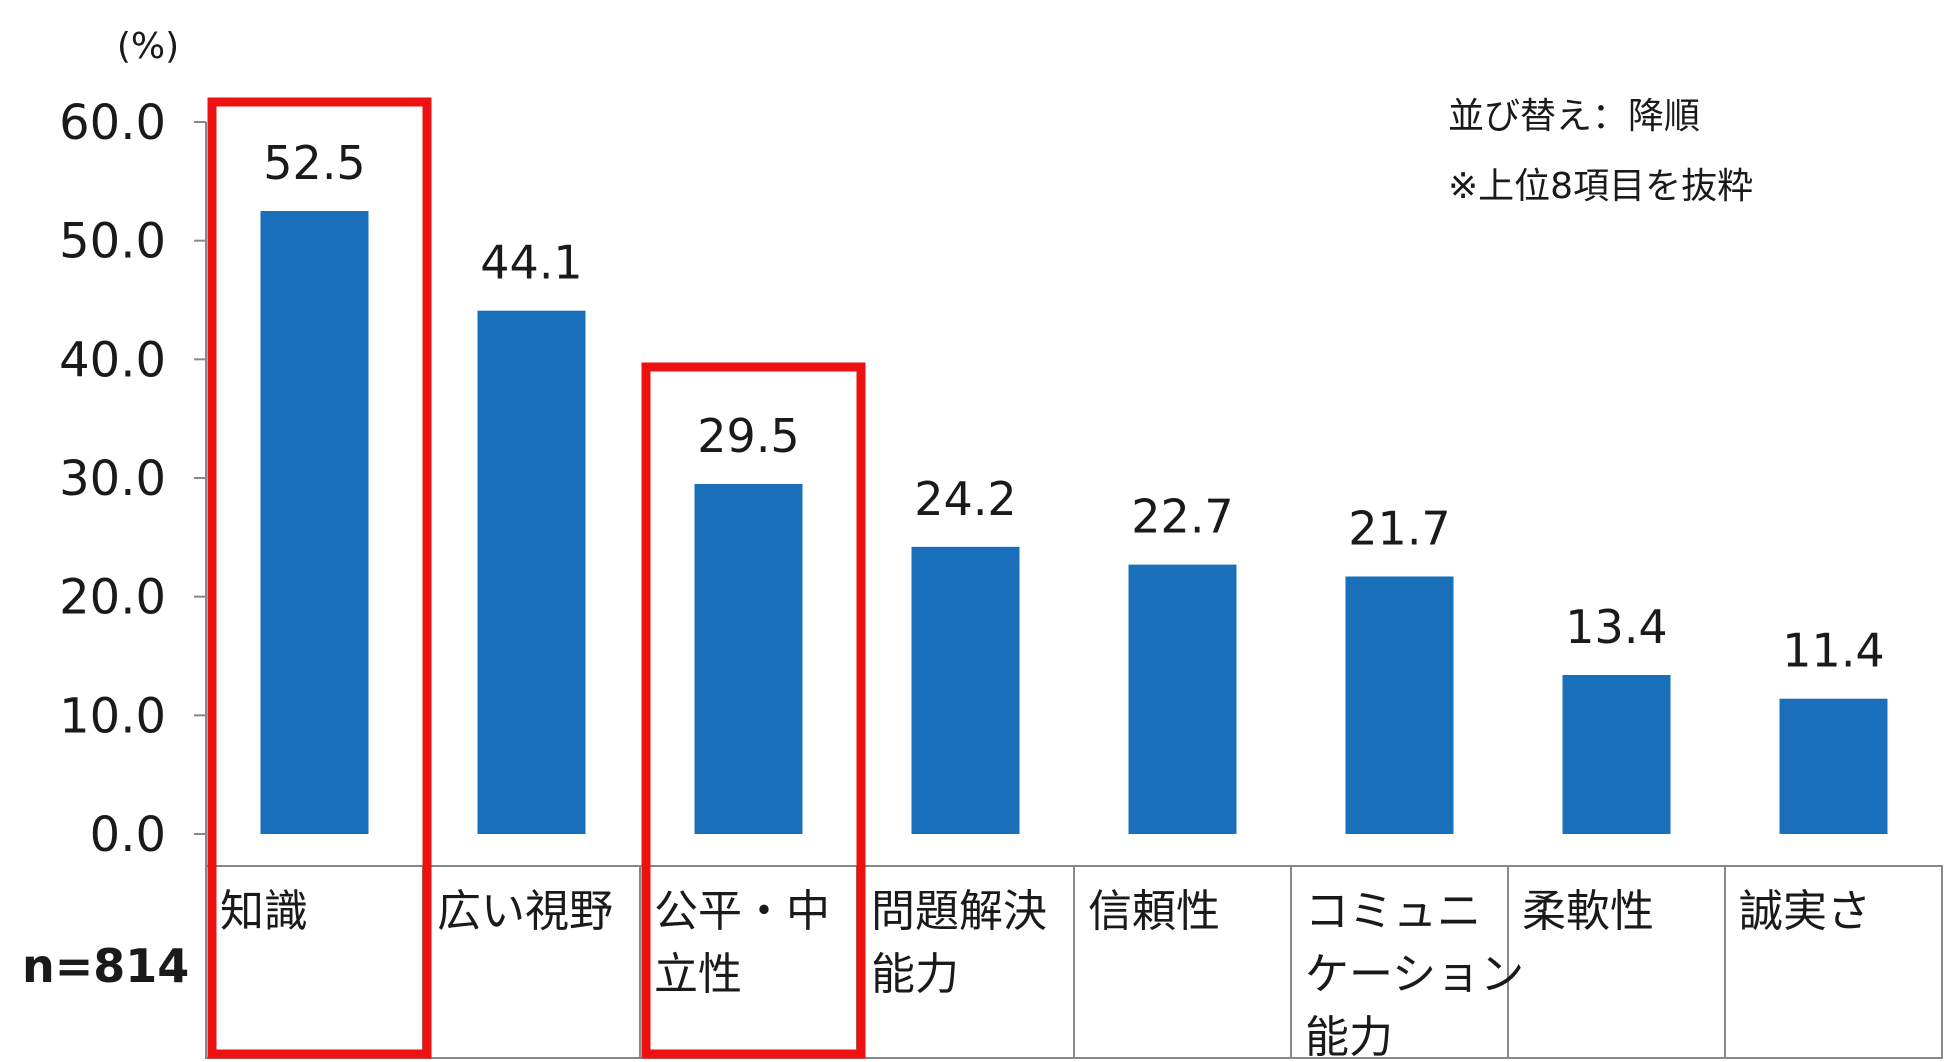  Describe the element at coordinates (112, 242) in the screenshot. I see `y-tick-label: 50.0` at that location.